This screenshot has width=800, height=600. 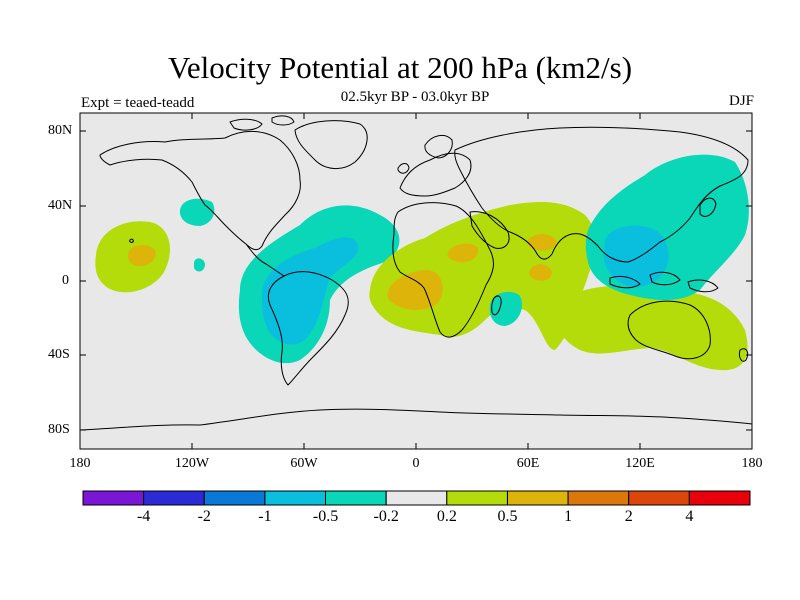 What do you see at coordinates (628, 516) in the screenshot?
I see `colorbar-label: 2` at bounding box center [628, 516].